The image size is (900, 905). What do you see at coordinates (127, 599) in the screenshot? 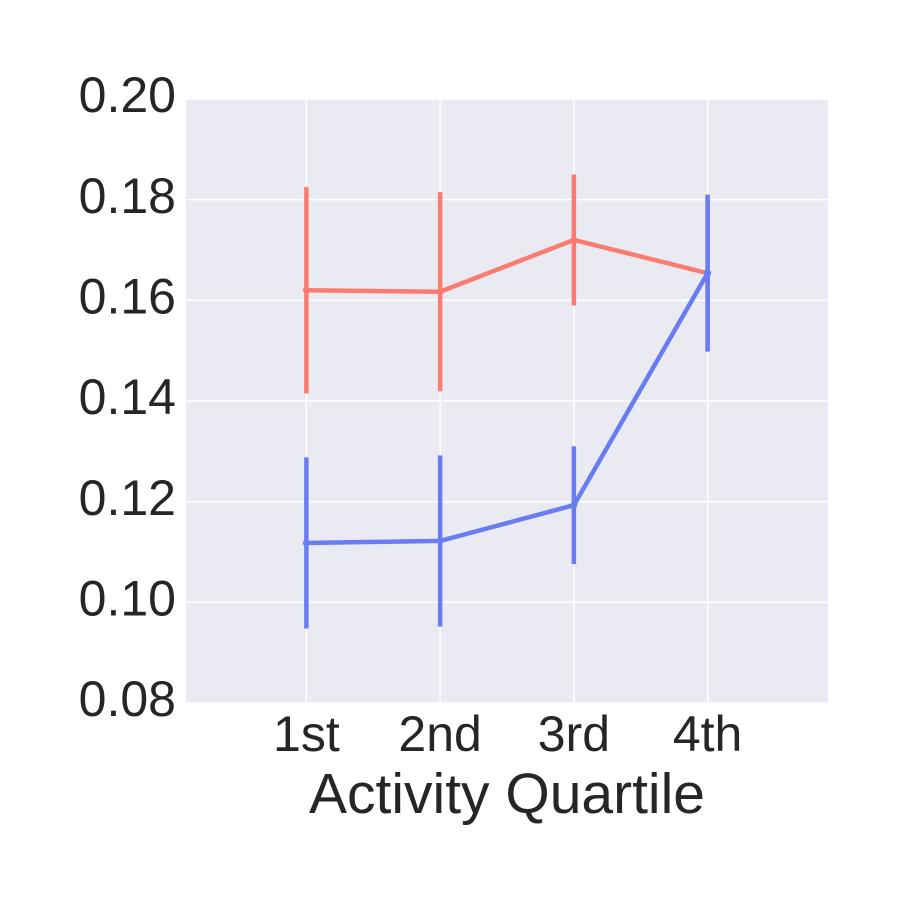
I see `y-tick-label: 0.10` at bounding box center [127, 599].